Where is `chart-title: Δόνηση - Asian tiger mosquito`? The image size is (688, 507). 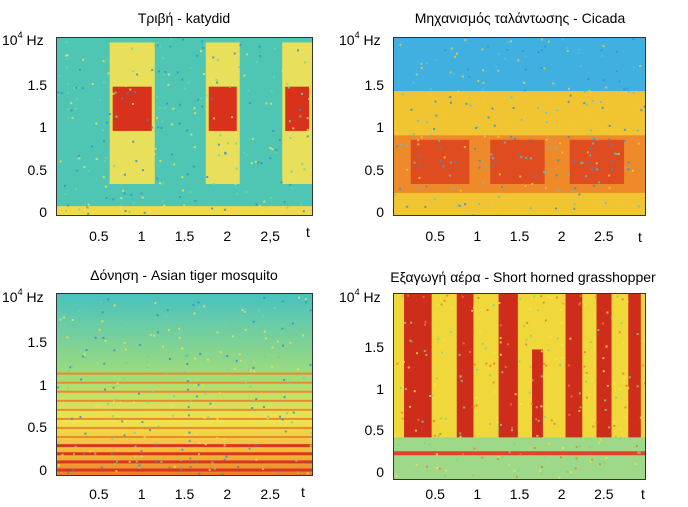 chart-title: Δόνηση - Asian tiger mosquito is located at coordinates (184, 275).